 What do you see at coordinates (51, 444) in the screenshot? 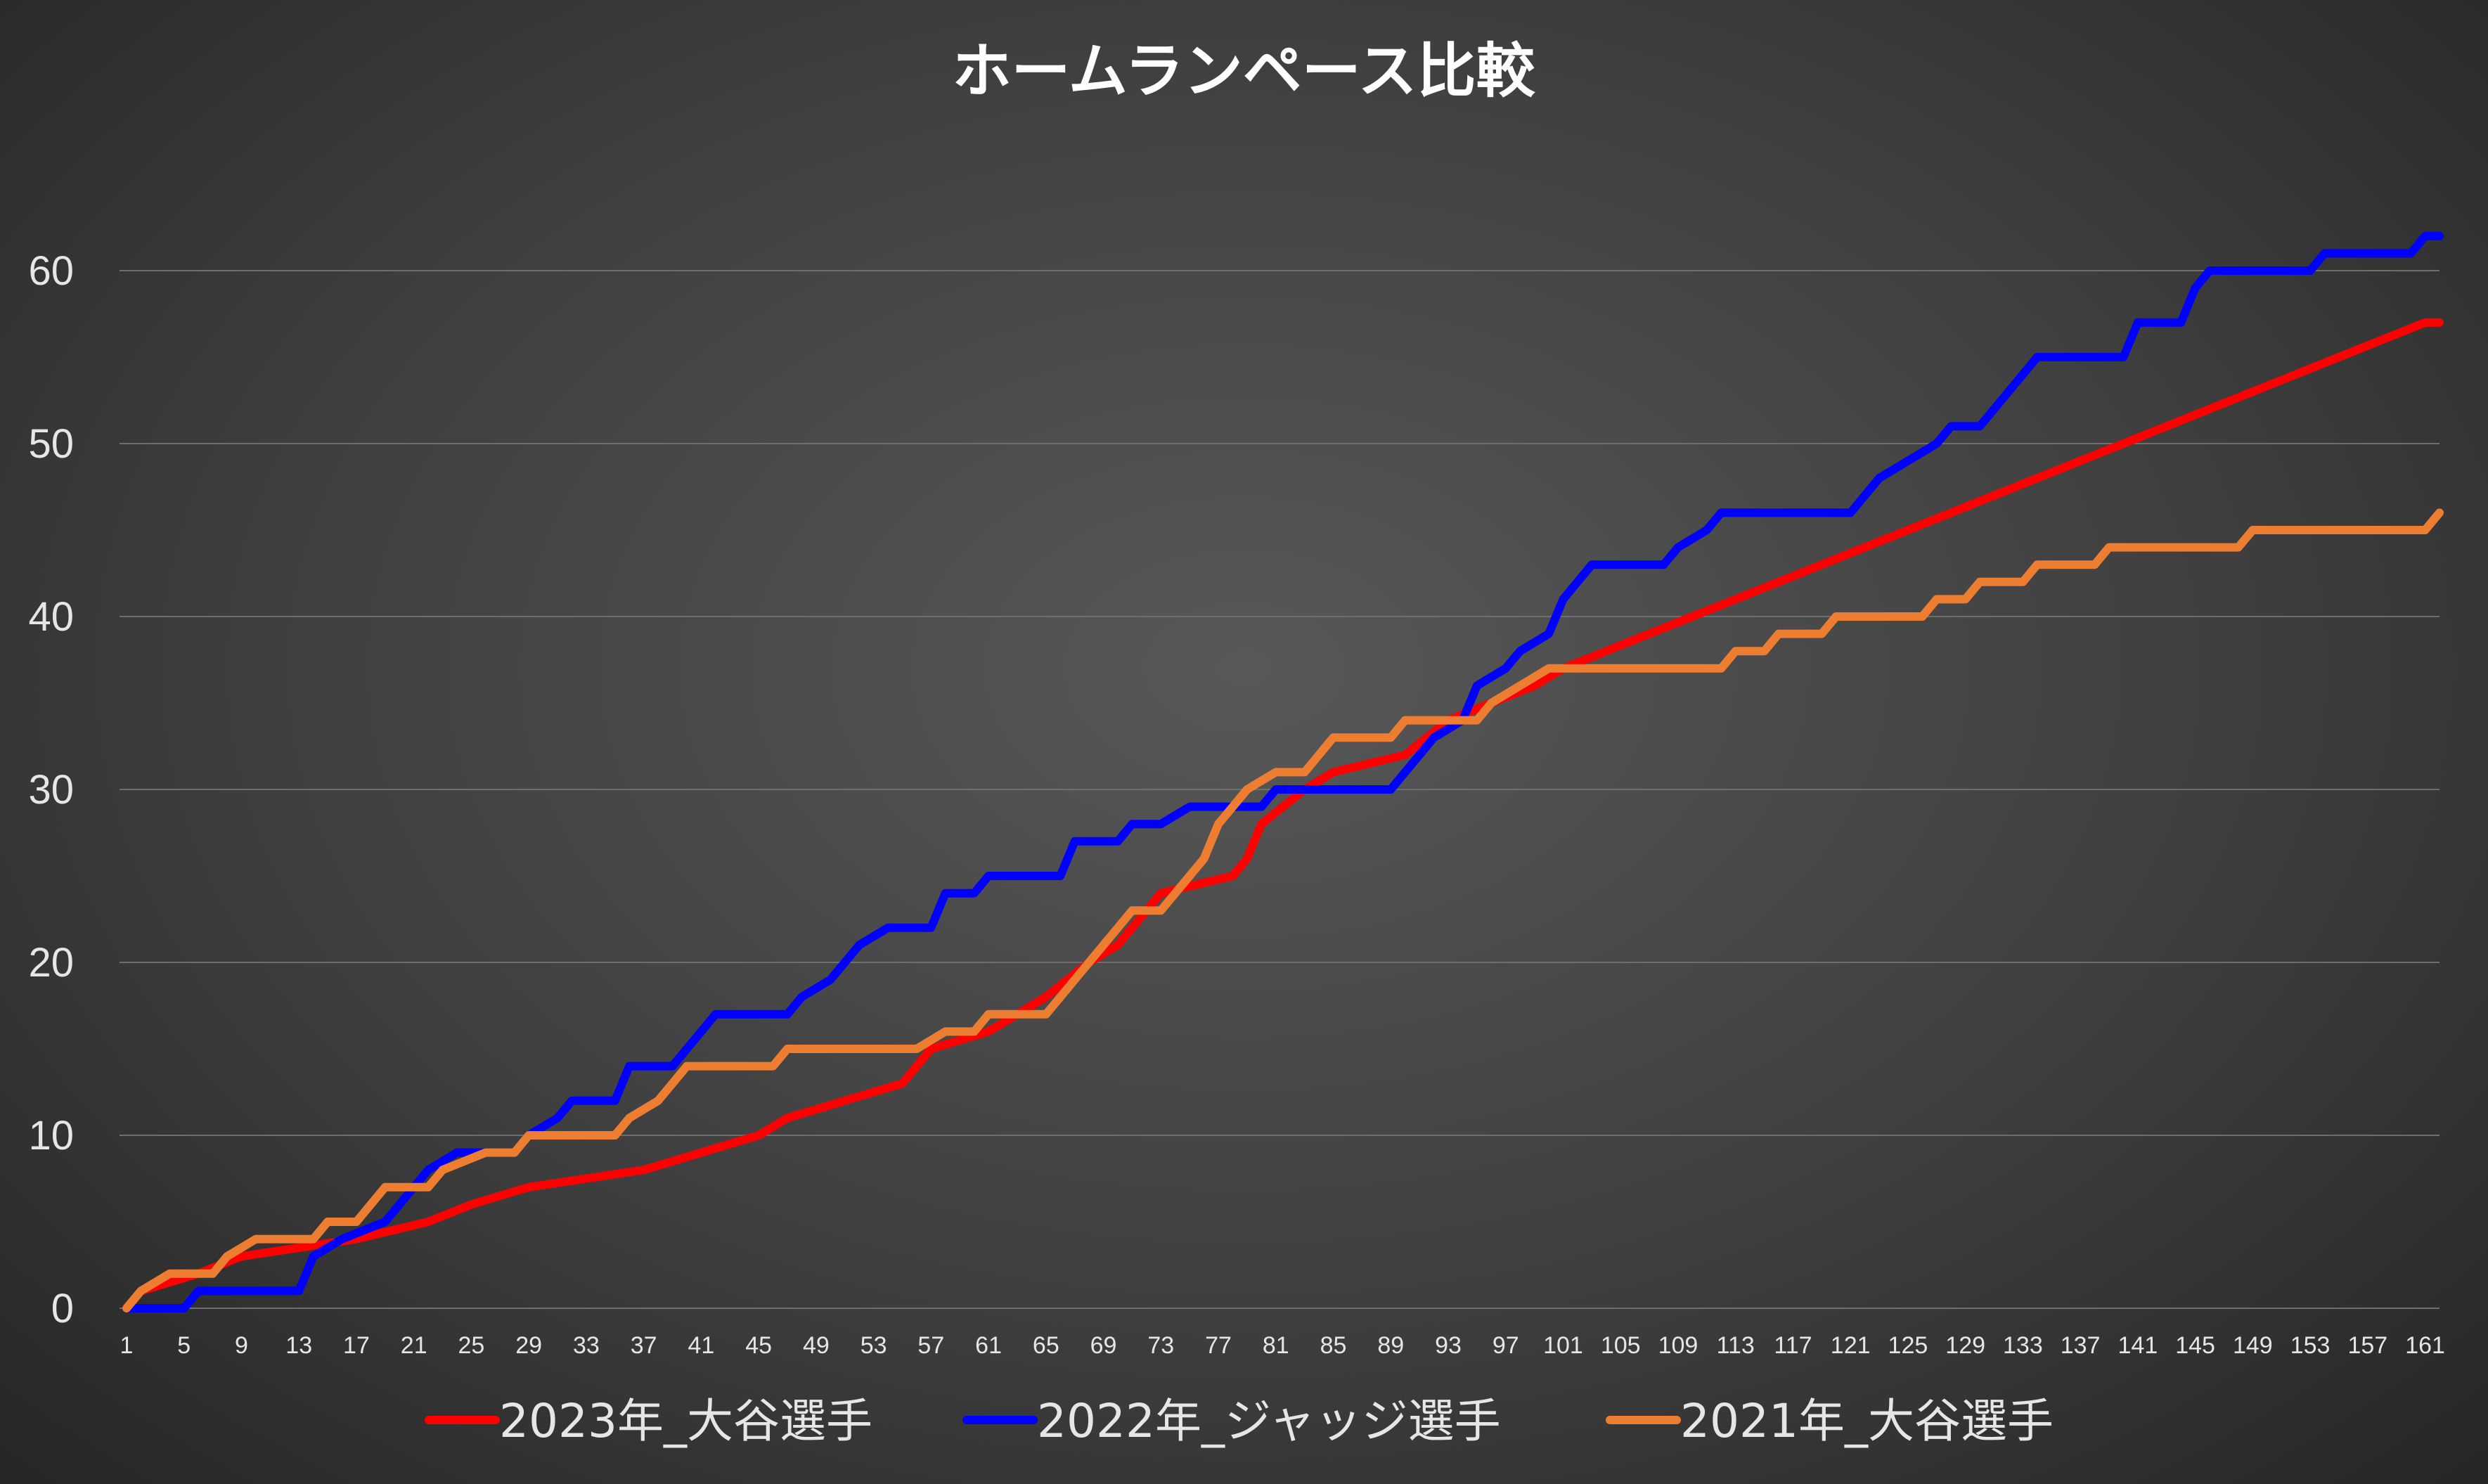
I see `y-tick-label: 50` at bounding box center [51, 444].